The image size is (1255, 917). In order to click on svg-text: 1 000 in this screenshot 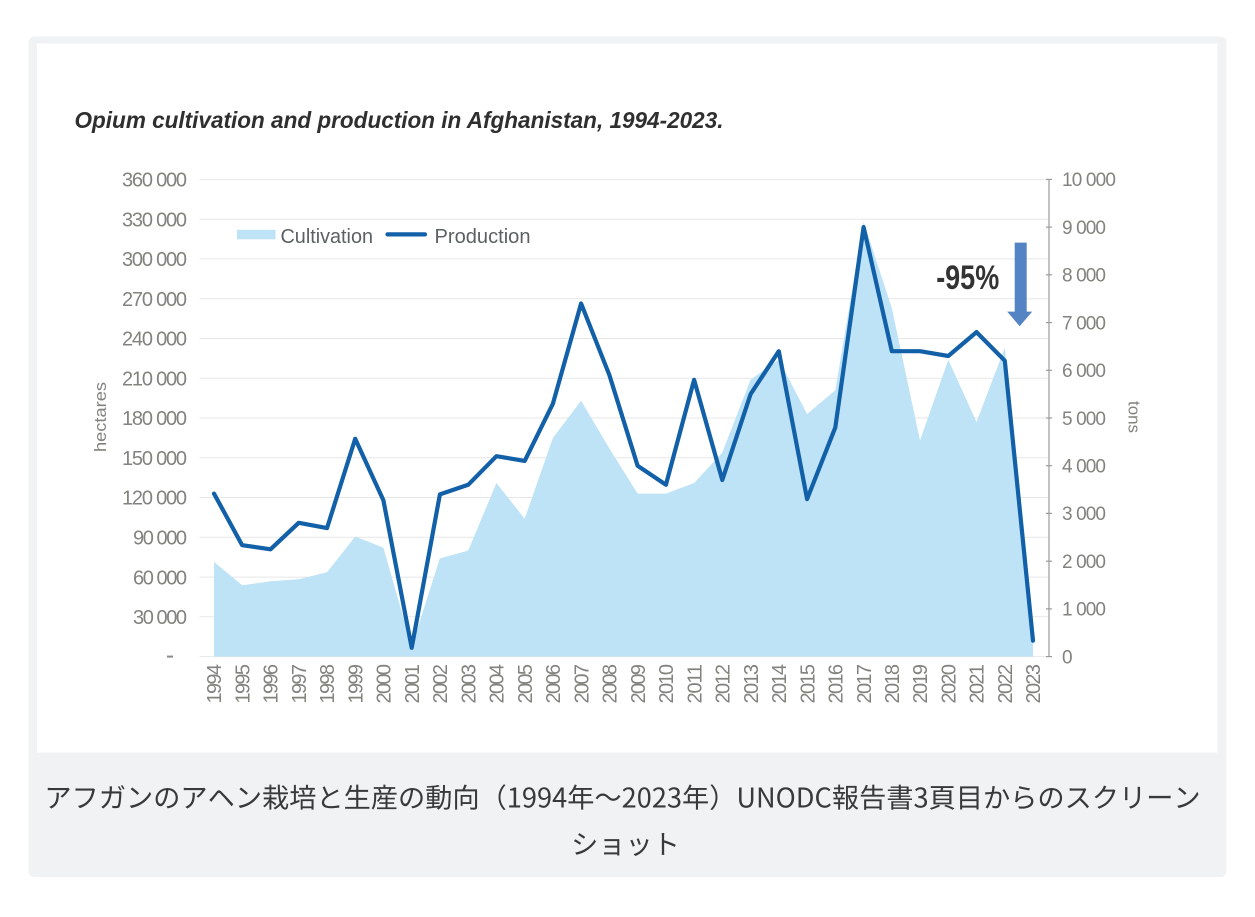, I will do `click(1084, 610)`.